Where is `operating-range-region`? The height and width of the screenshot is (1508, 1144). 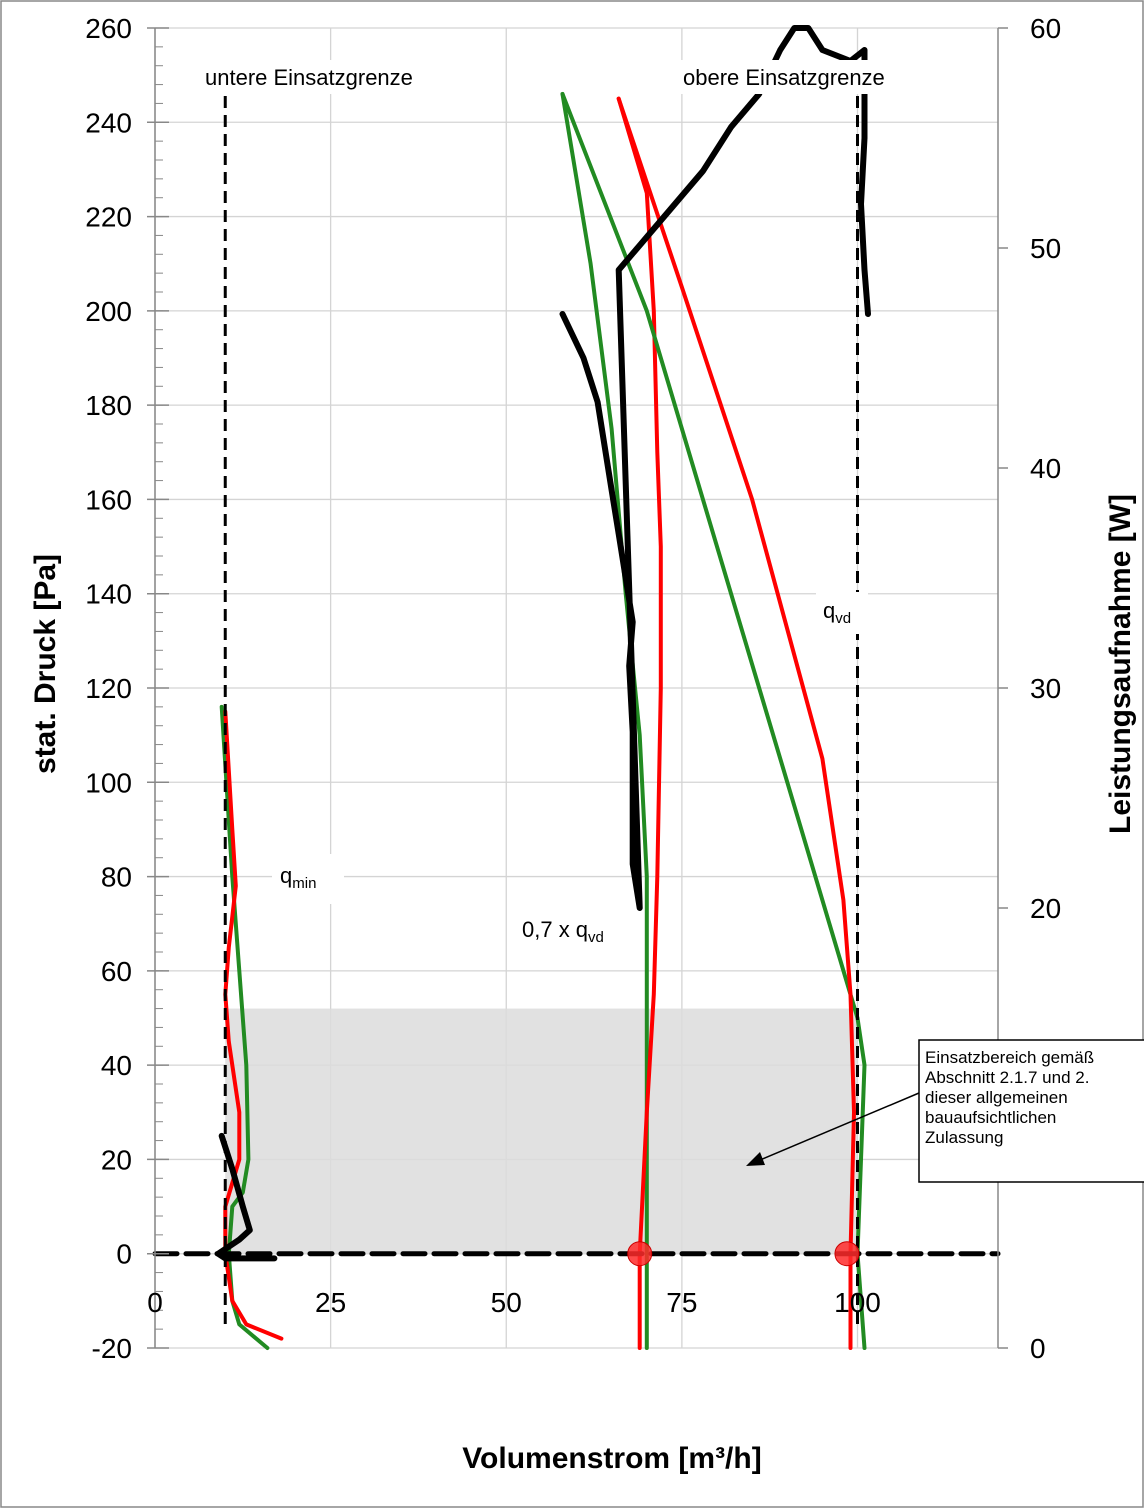
operating-range-region is located at coordinates (541, 1131).